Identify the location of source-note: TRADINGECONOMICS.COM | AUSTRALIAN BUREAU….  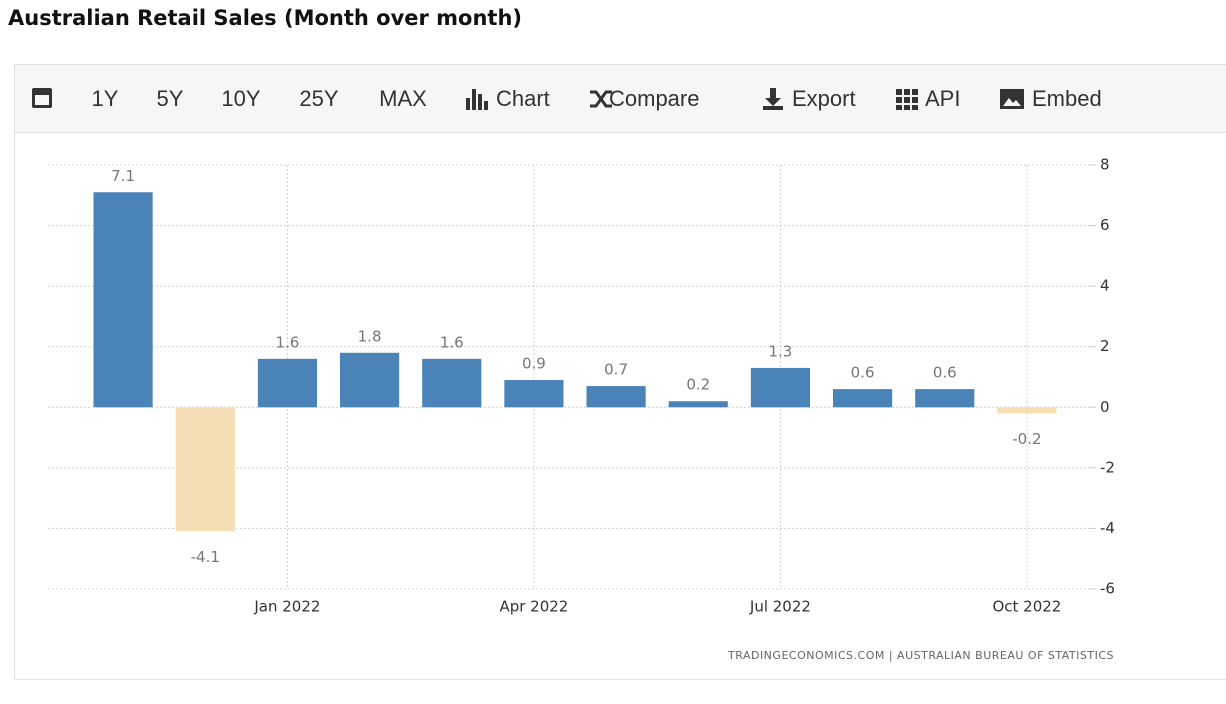
(920, 655).